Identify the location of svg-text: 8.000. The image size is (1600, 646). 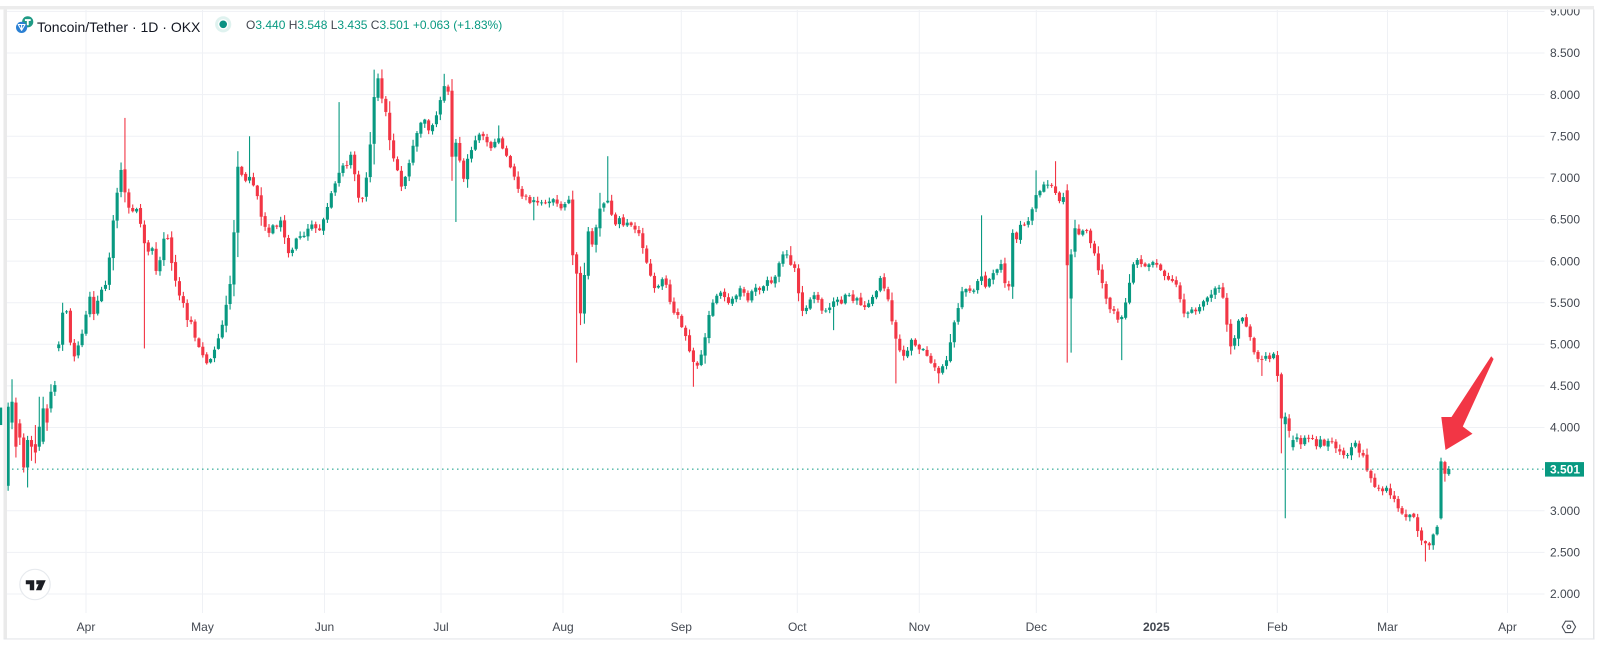
(1565, 95).